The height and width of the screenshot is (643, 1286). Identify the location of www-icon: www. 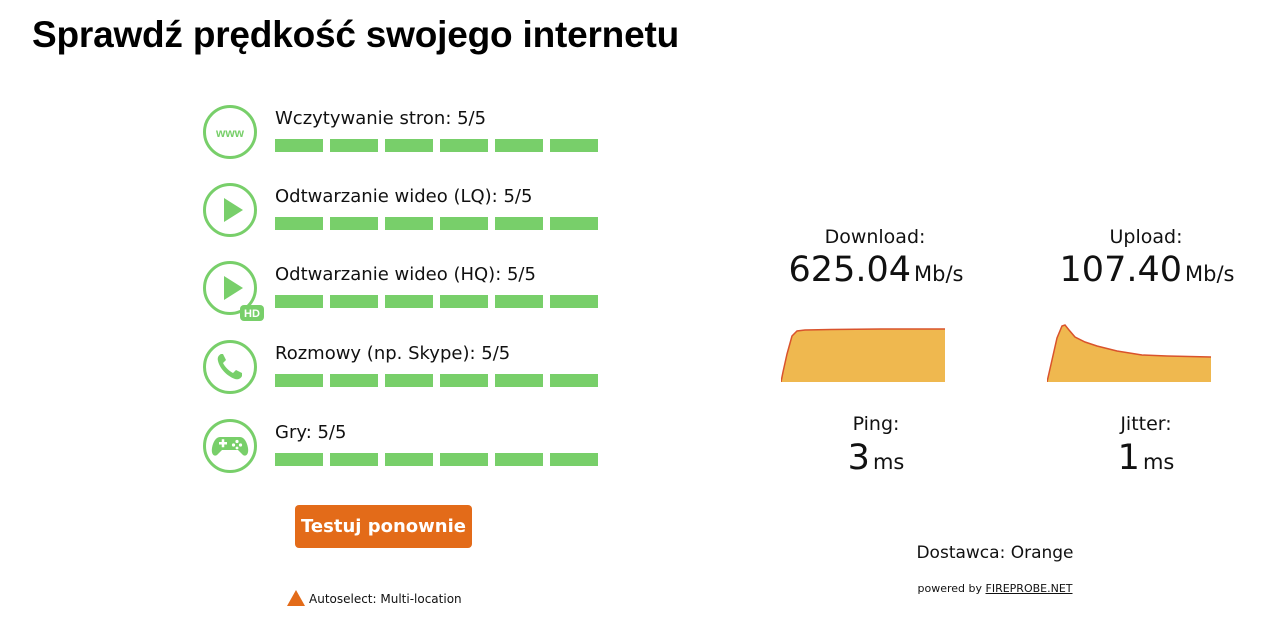
(230, 132).